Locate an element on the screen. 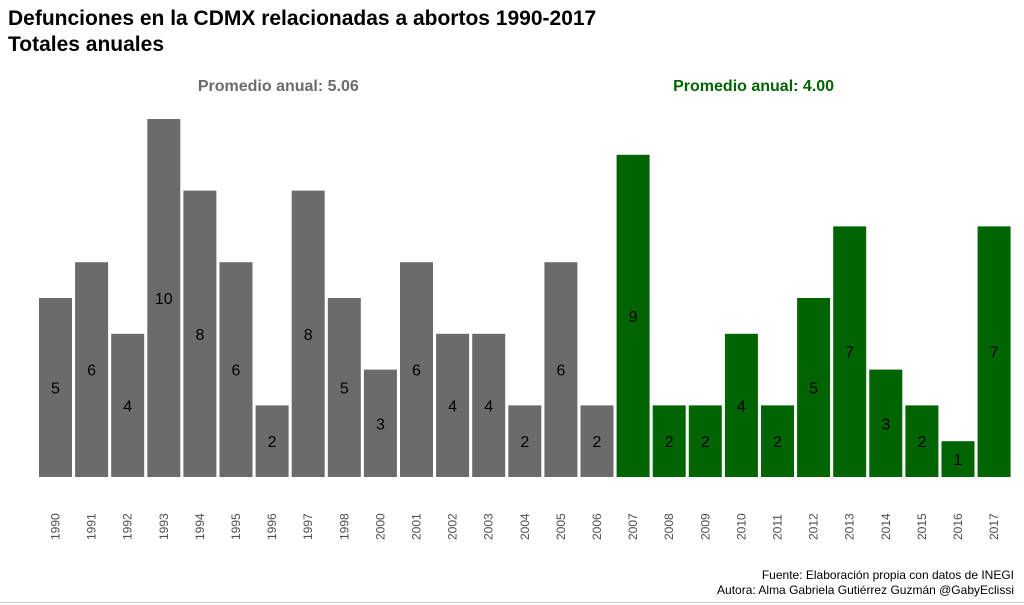  bar-2001 is located at coordinates (416, 369).